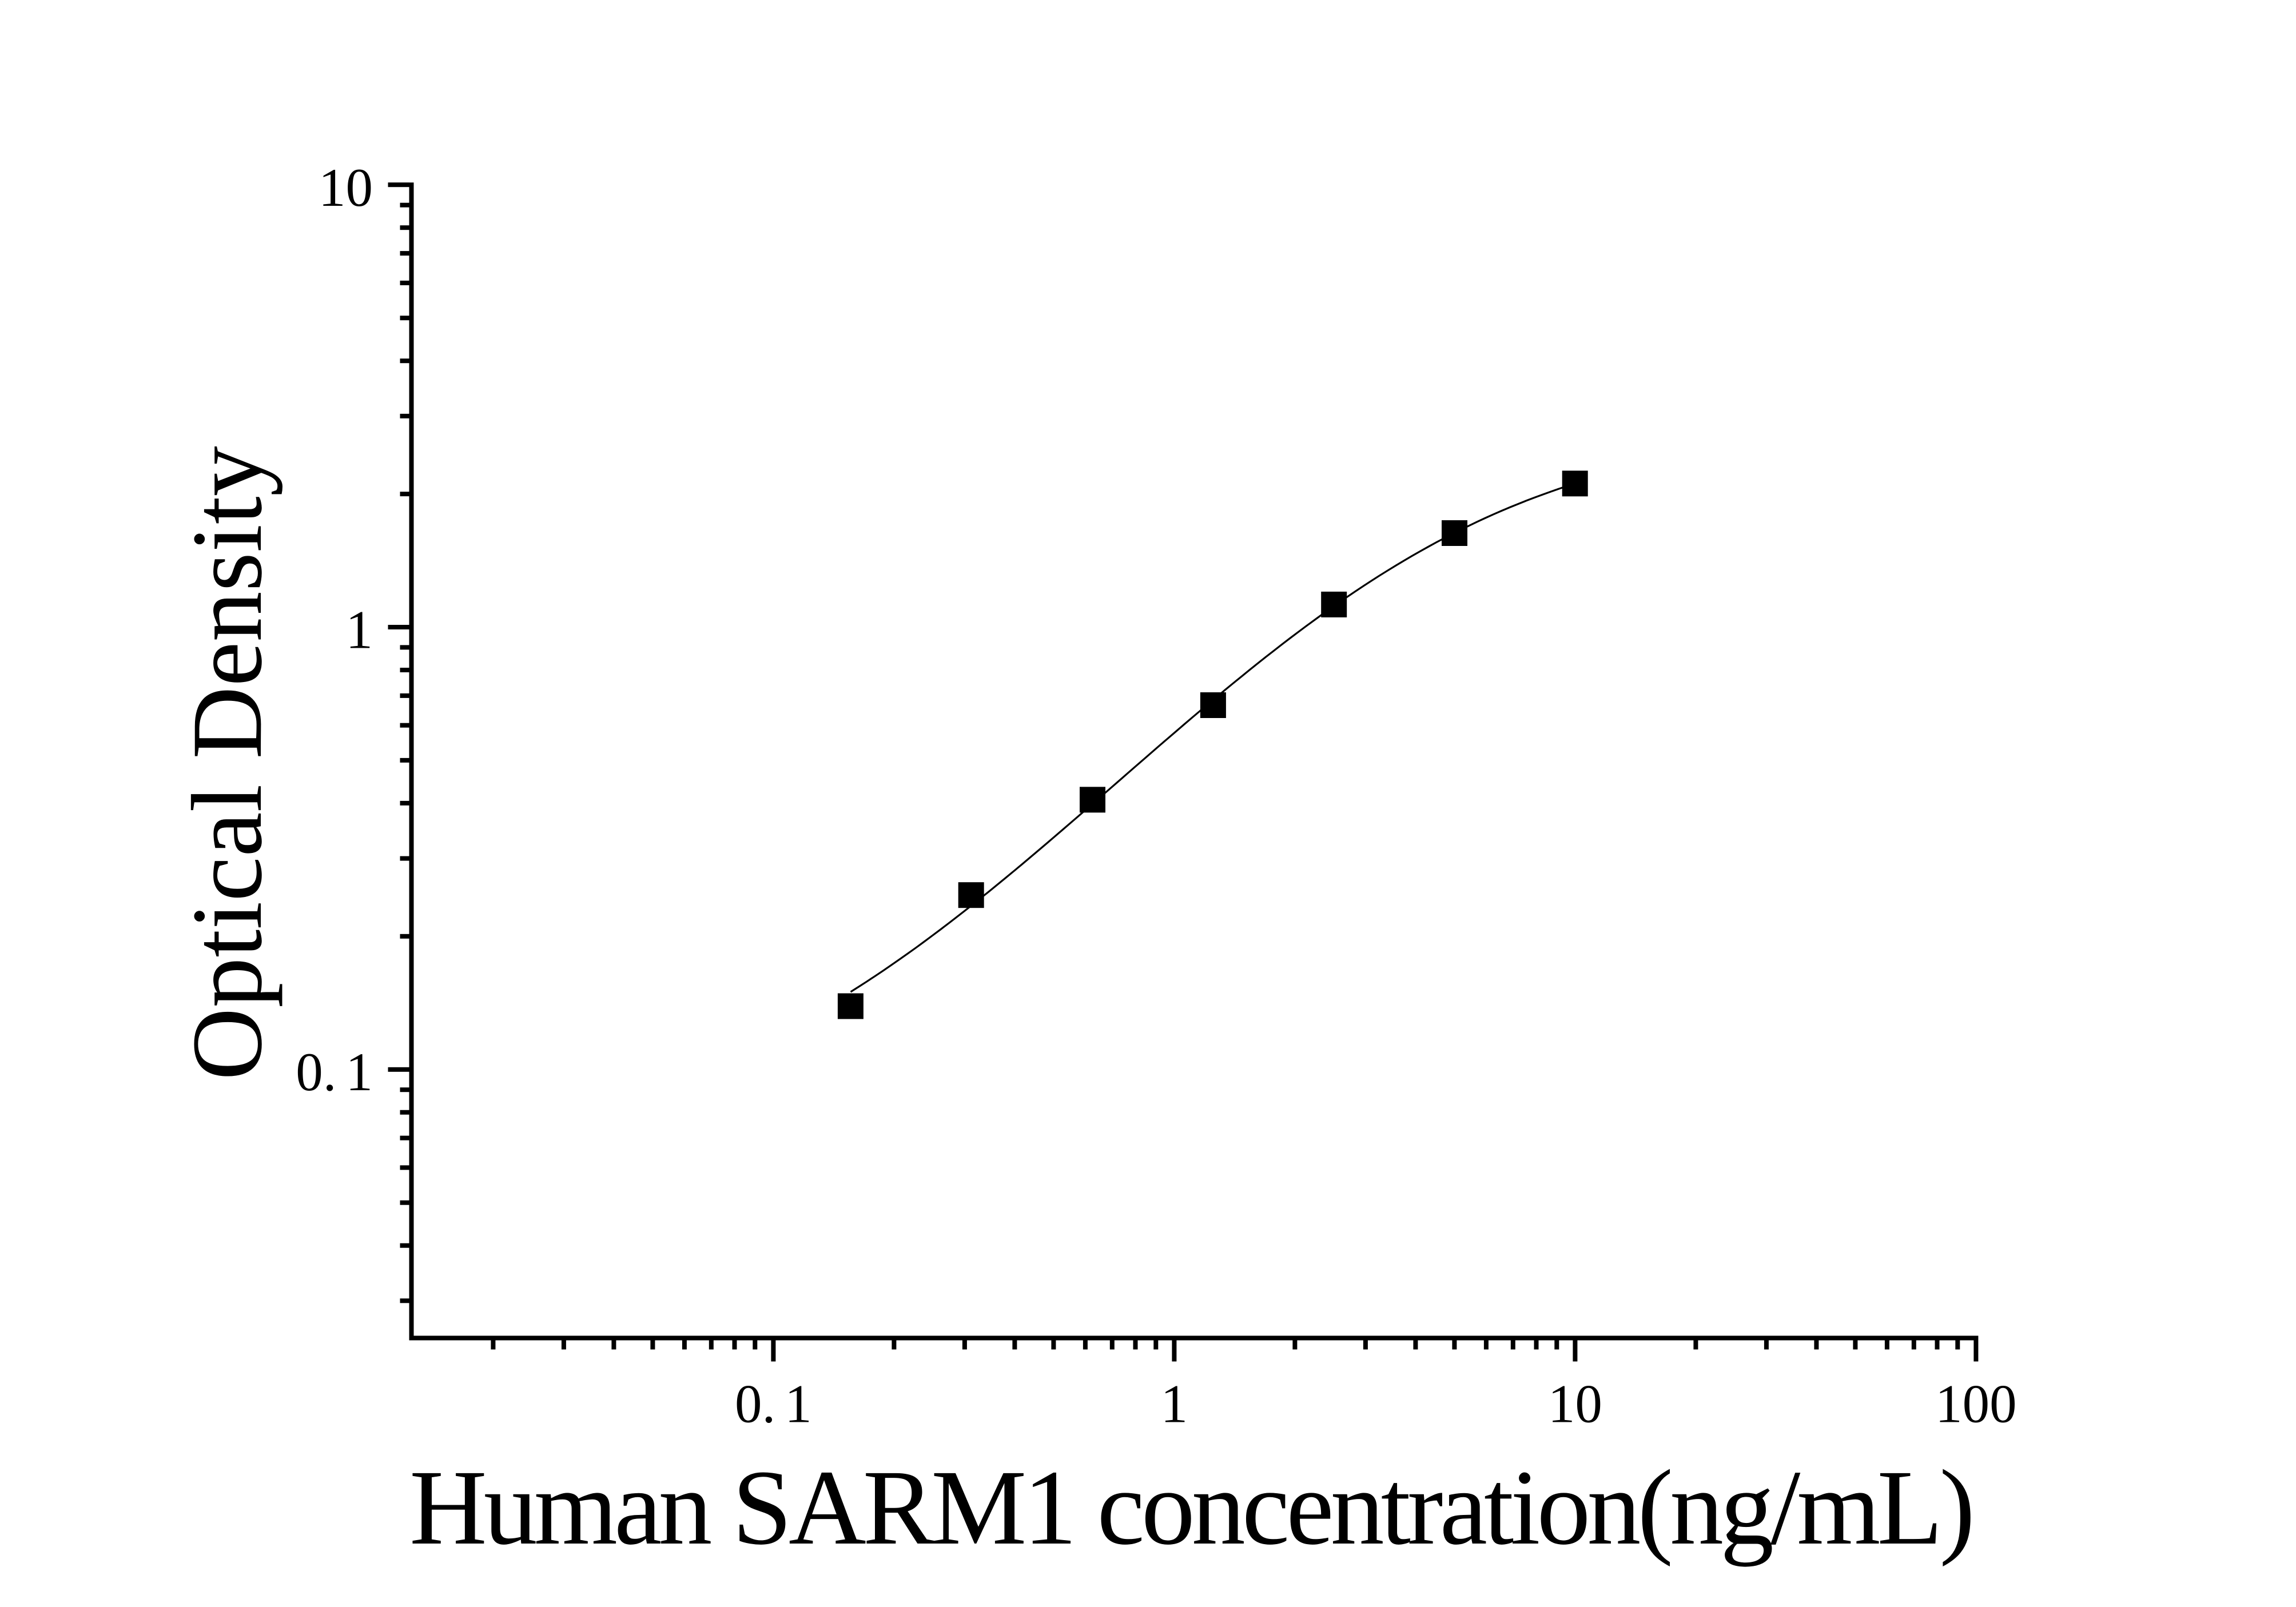  I want to click on svg-text: 100, so click(1976, 1404).